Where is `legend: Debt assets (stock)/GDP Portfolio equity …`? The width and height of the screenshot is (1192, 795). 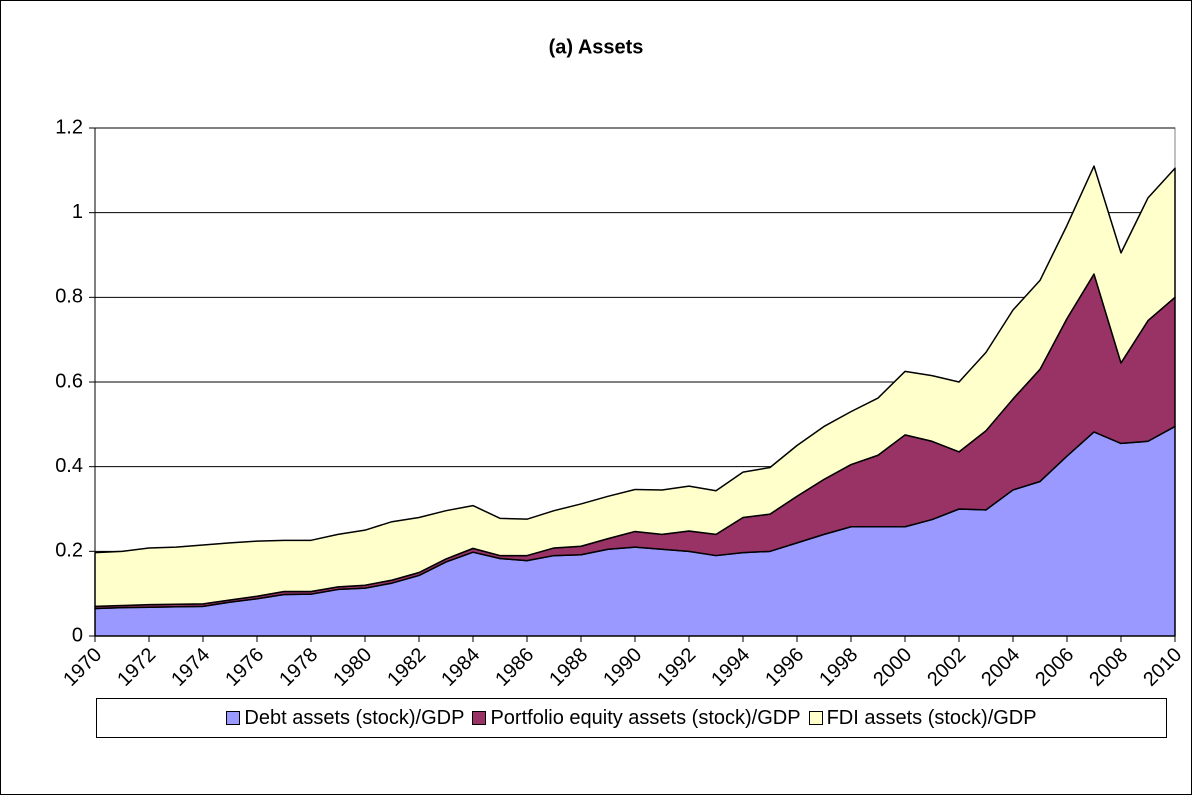
legend: Debt assets (stock)/GDP Portfolio equity … is located at coordinates (631, 718).